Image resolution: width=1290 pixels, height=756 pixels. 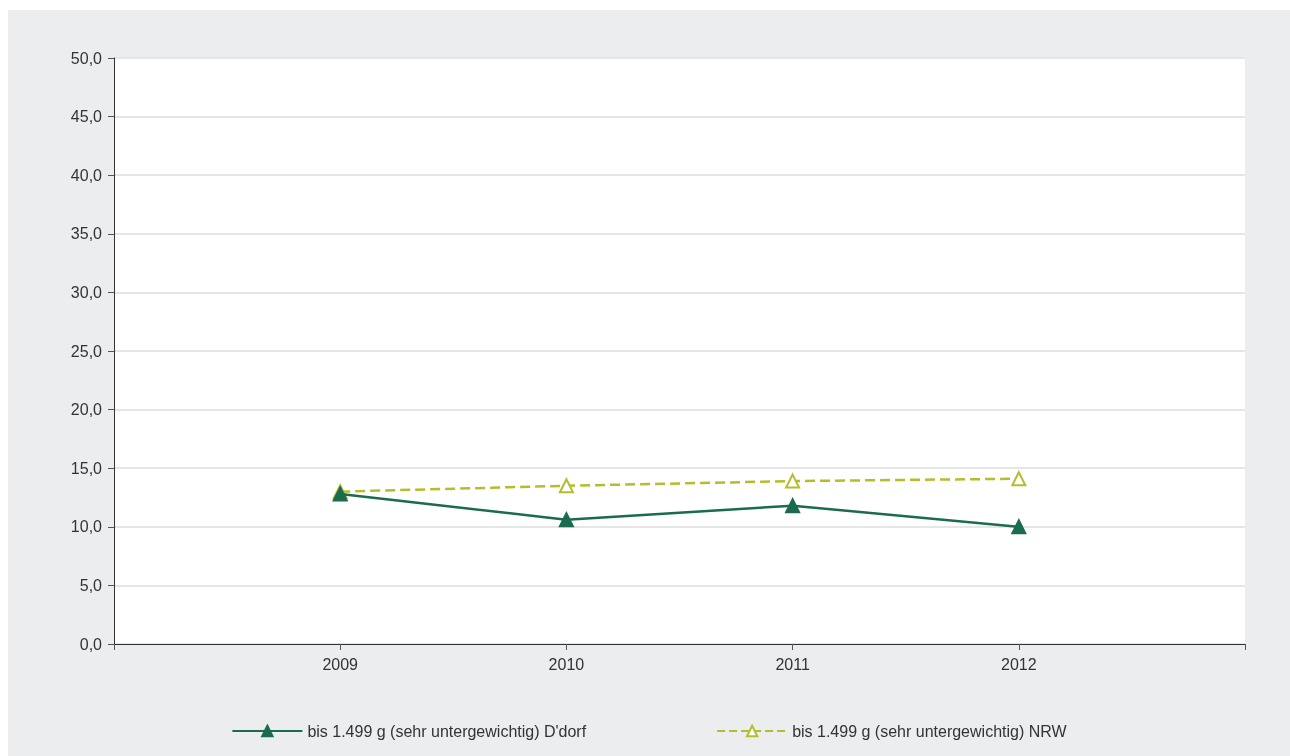 I want to click on y-tick-label: 5,0, so click(x=91, y=585).